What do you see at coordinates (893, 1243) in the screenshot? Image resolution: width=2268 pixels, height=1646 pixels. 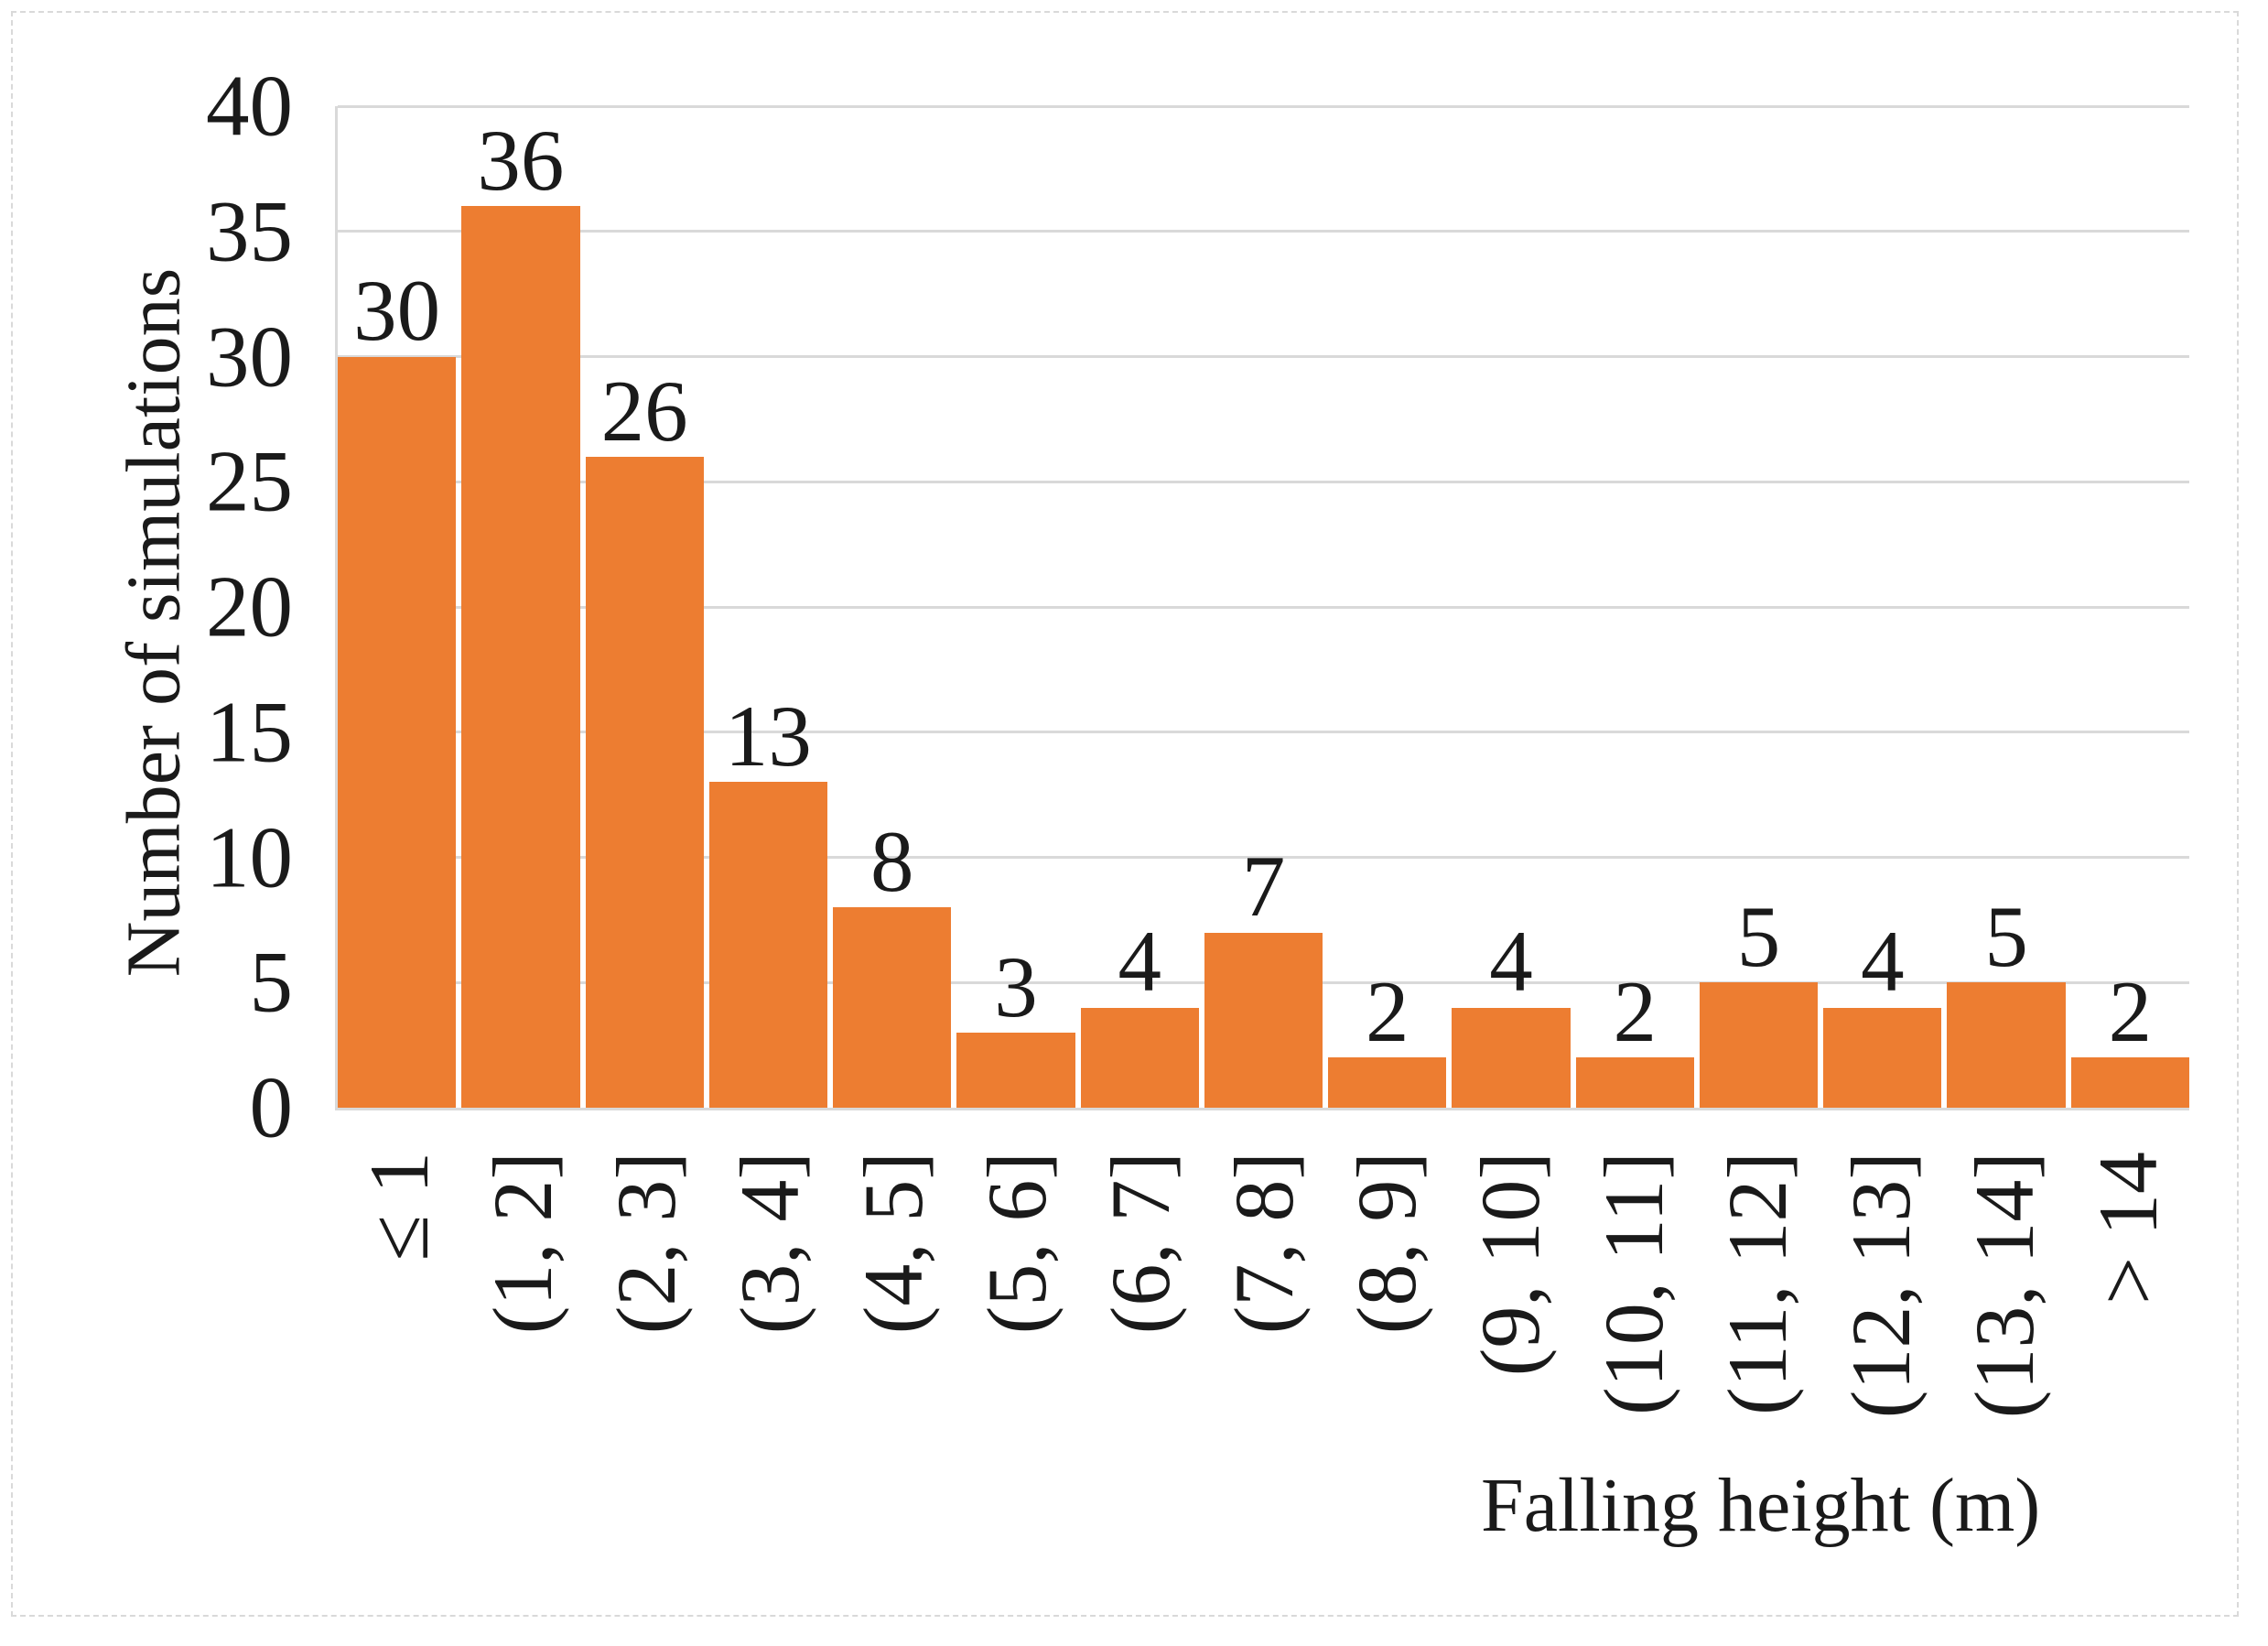 I see `x-tick-label-(4, 5]: (4, 5]` at bounding box center [893, 1243].